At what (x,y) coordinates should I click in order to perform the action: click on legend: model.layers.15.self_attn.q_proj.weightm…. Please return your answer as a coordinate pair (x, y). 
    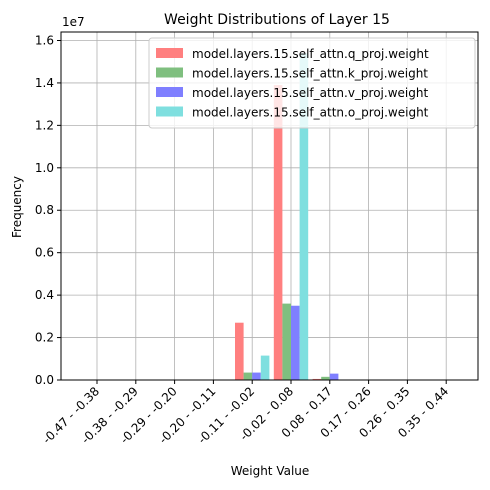
    Looking at the image, I should click on (312, 83).